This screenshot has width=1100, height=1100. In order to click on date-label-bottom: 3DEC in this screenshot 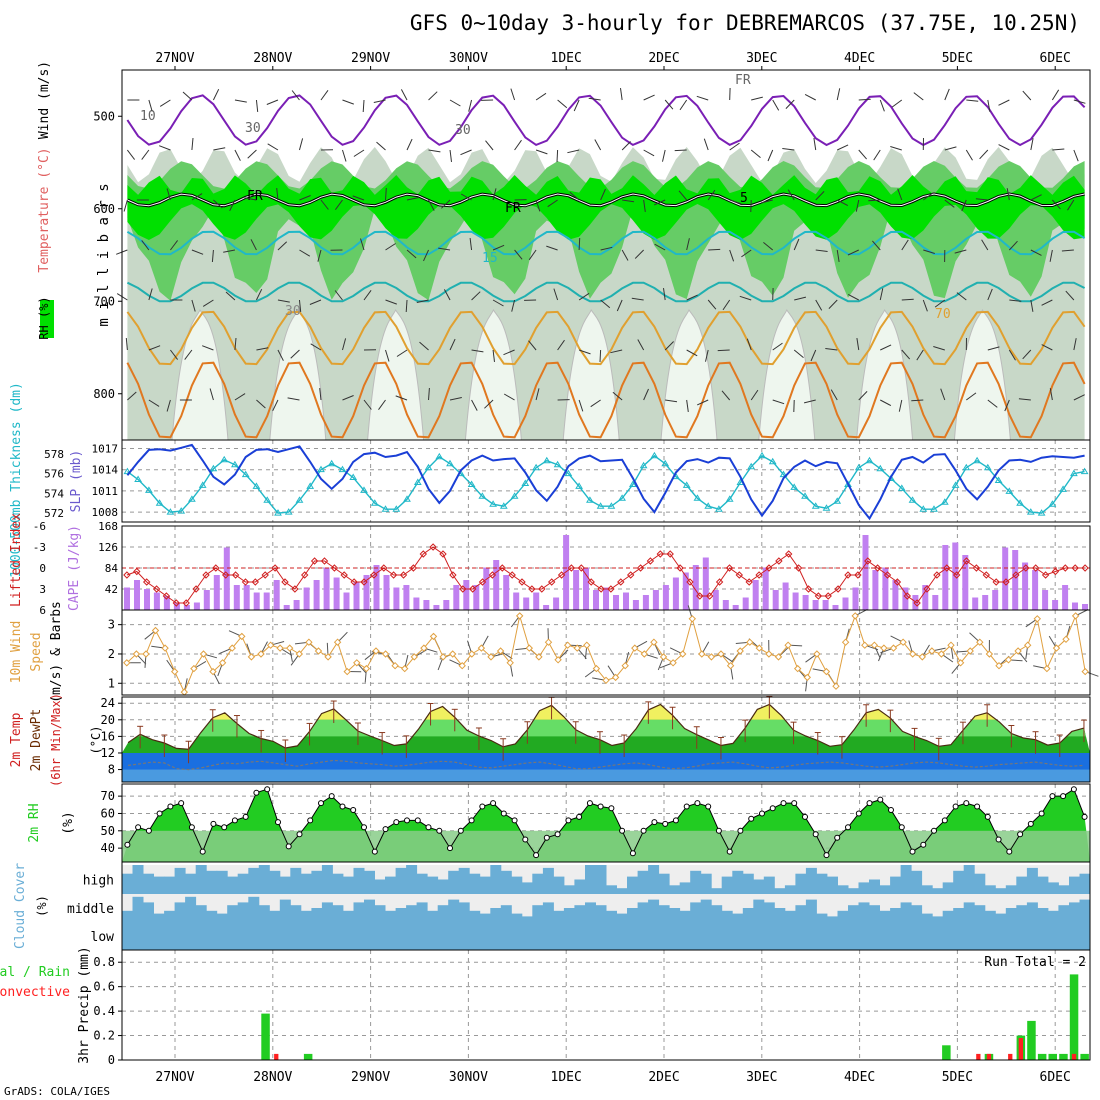, I will do `click(761, 1077)`.